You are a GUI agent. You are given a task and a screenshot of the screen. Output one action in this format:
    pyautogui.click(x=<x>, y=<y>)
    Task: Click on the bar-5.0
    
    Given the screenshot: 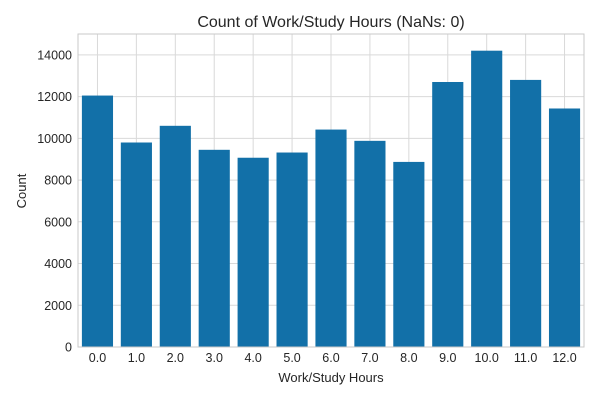 What is the action you would take?
    pyautogui.click(x=292, y=249)
    